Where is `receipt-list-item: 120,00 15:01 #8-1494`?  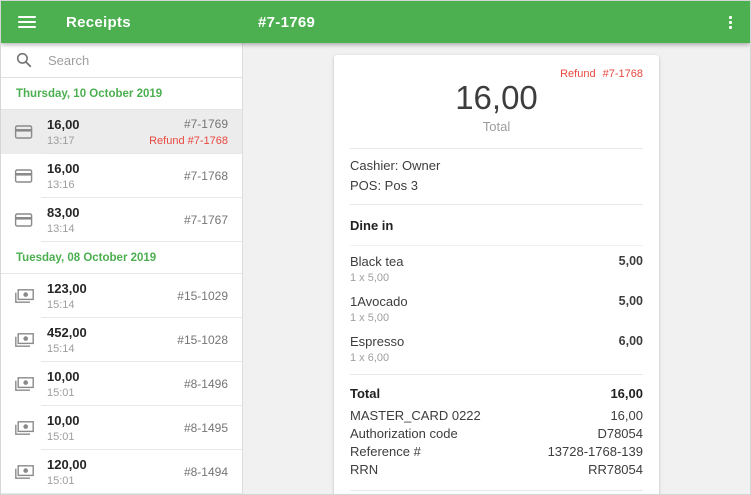
receipt-list-item: 120,00 15:01 #8-1494 is located at coordinates (121, 472).